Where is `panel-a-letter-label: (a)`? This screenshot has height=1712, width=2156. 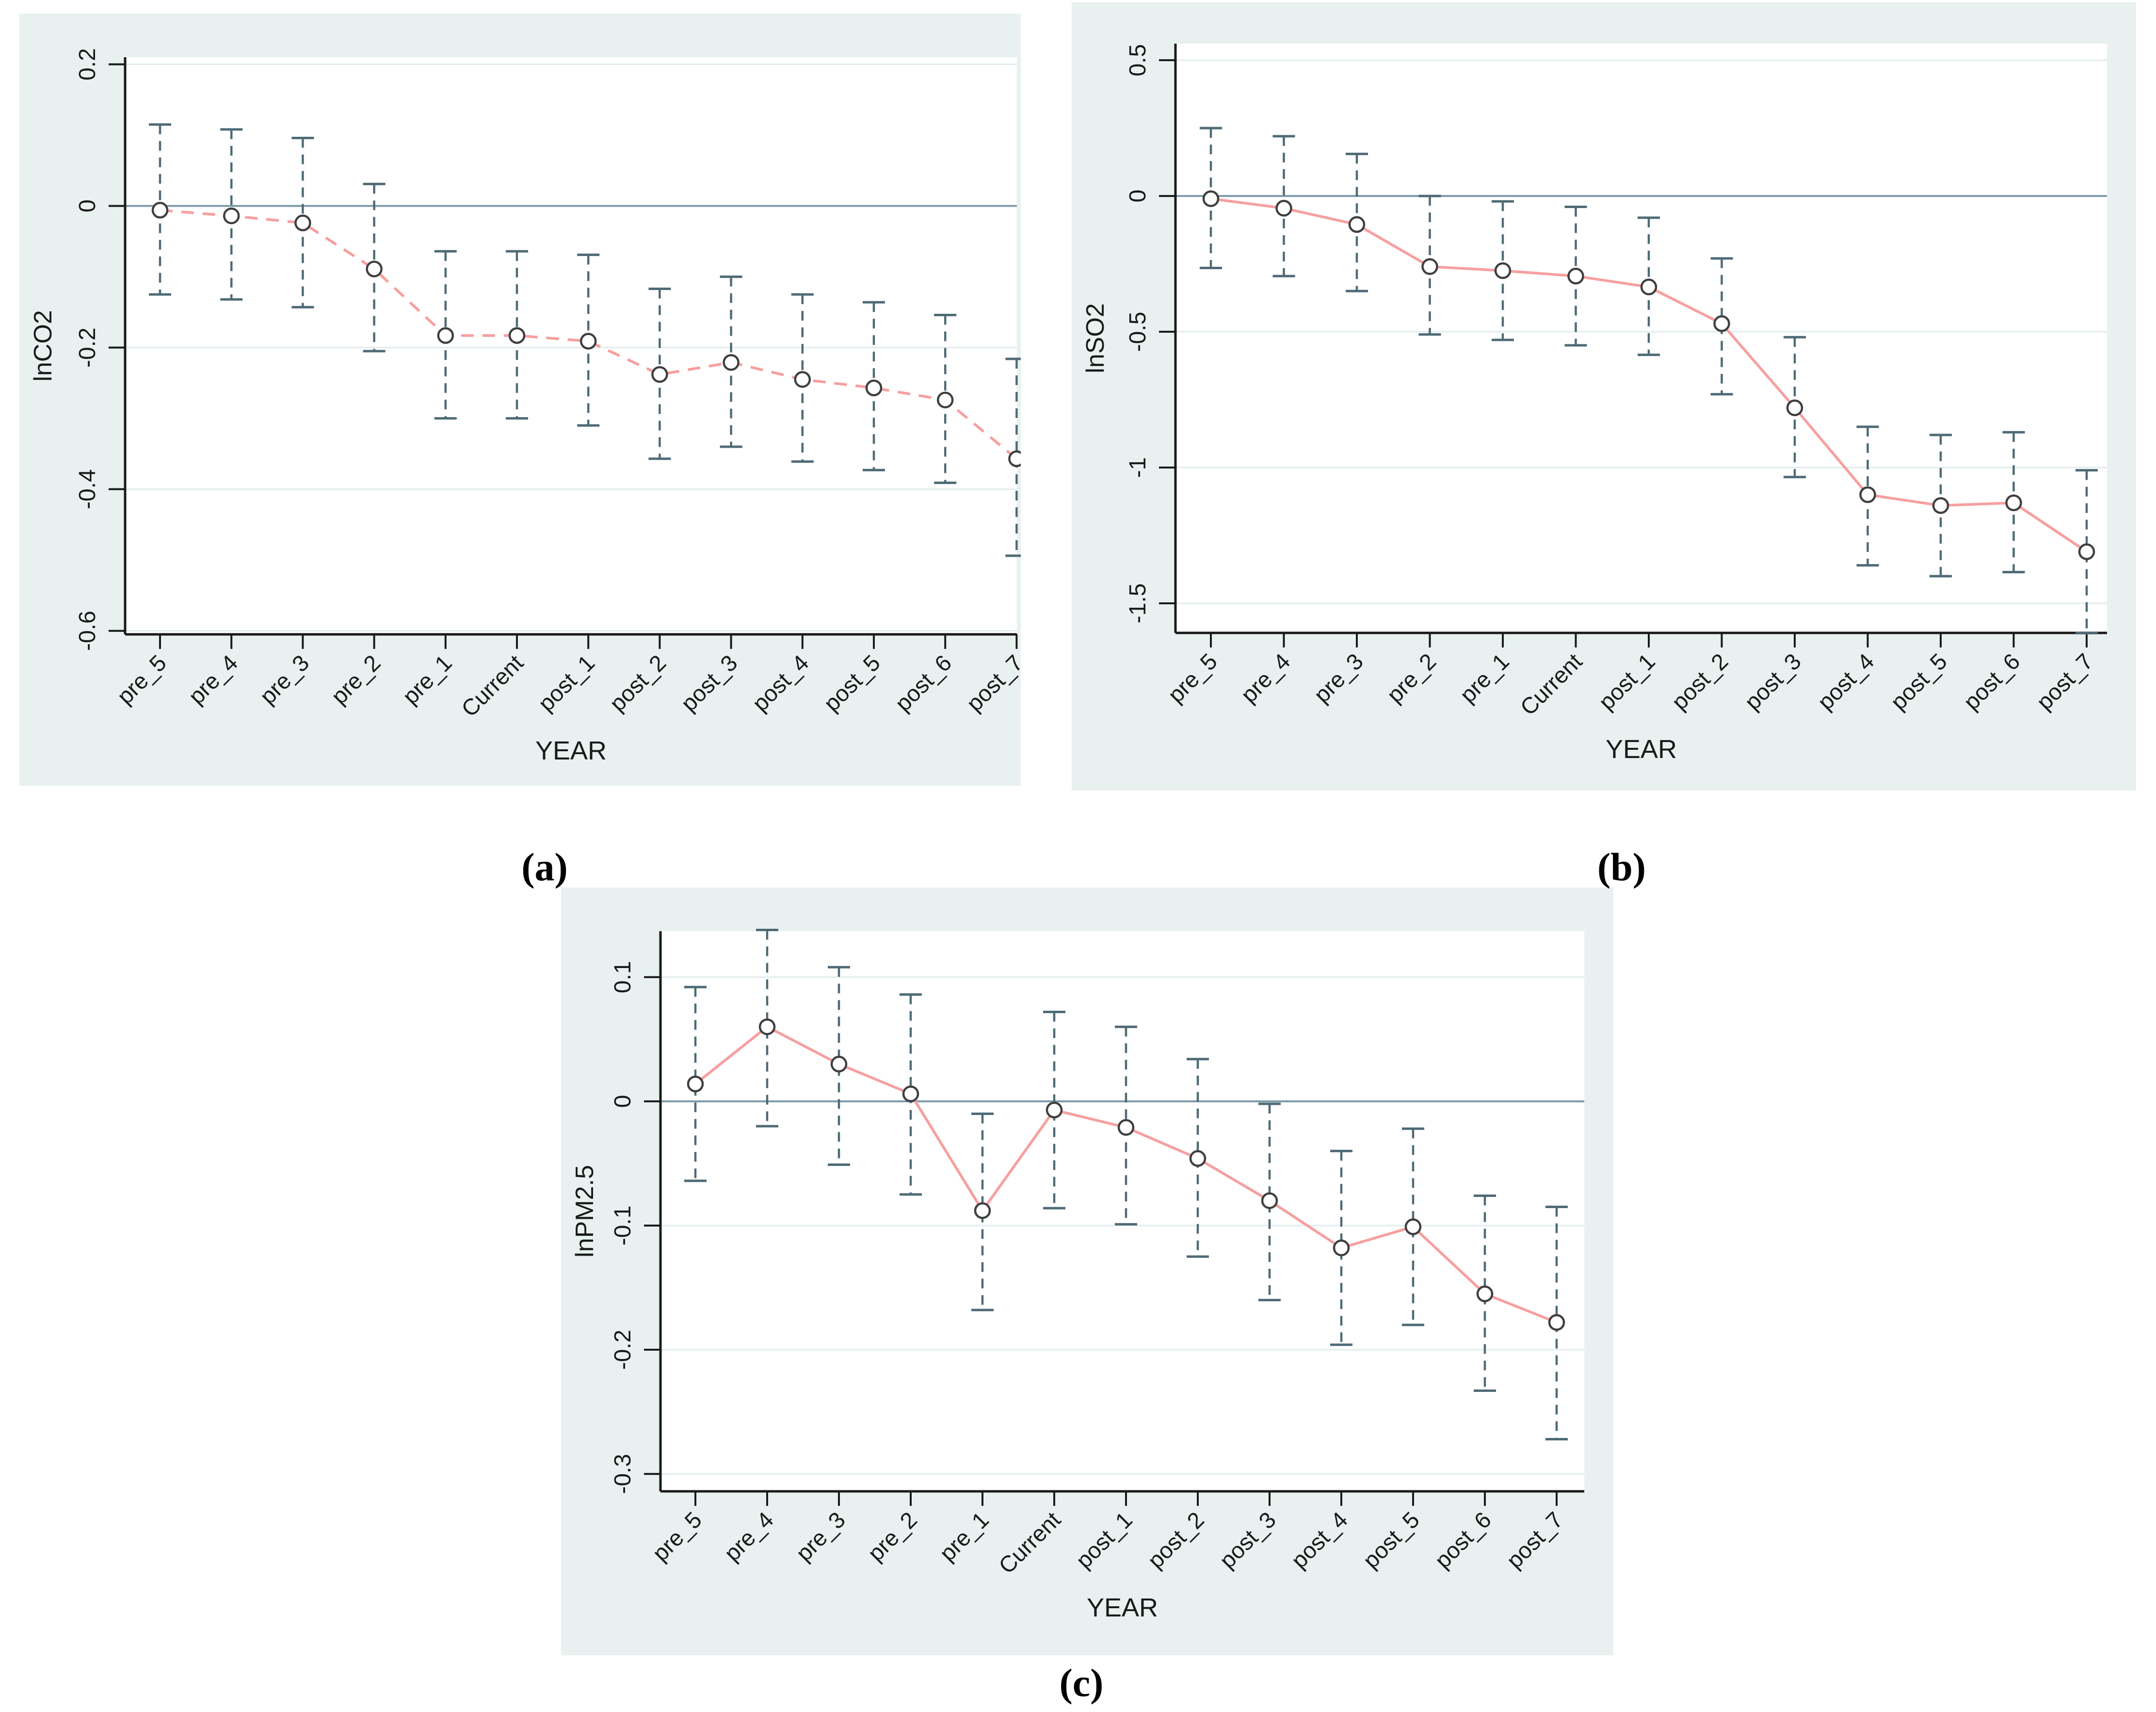
panel-a-letter-label: (a) is located at coordinates (544, 867).